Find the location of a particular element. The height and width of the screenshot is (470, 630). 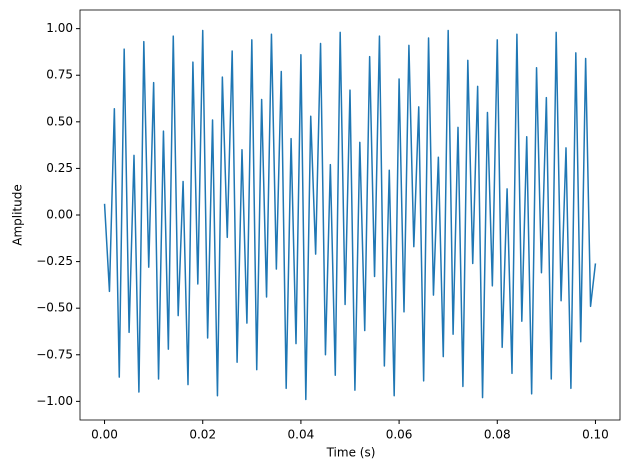

y-tick-label: −1.00 is located at coordinates (54, 401).